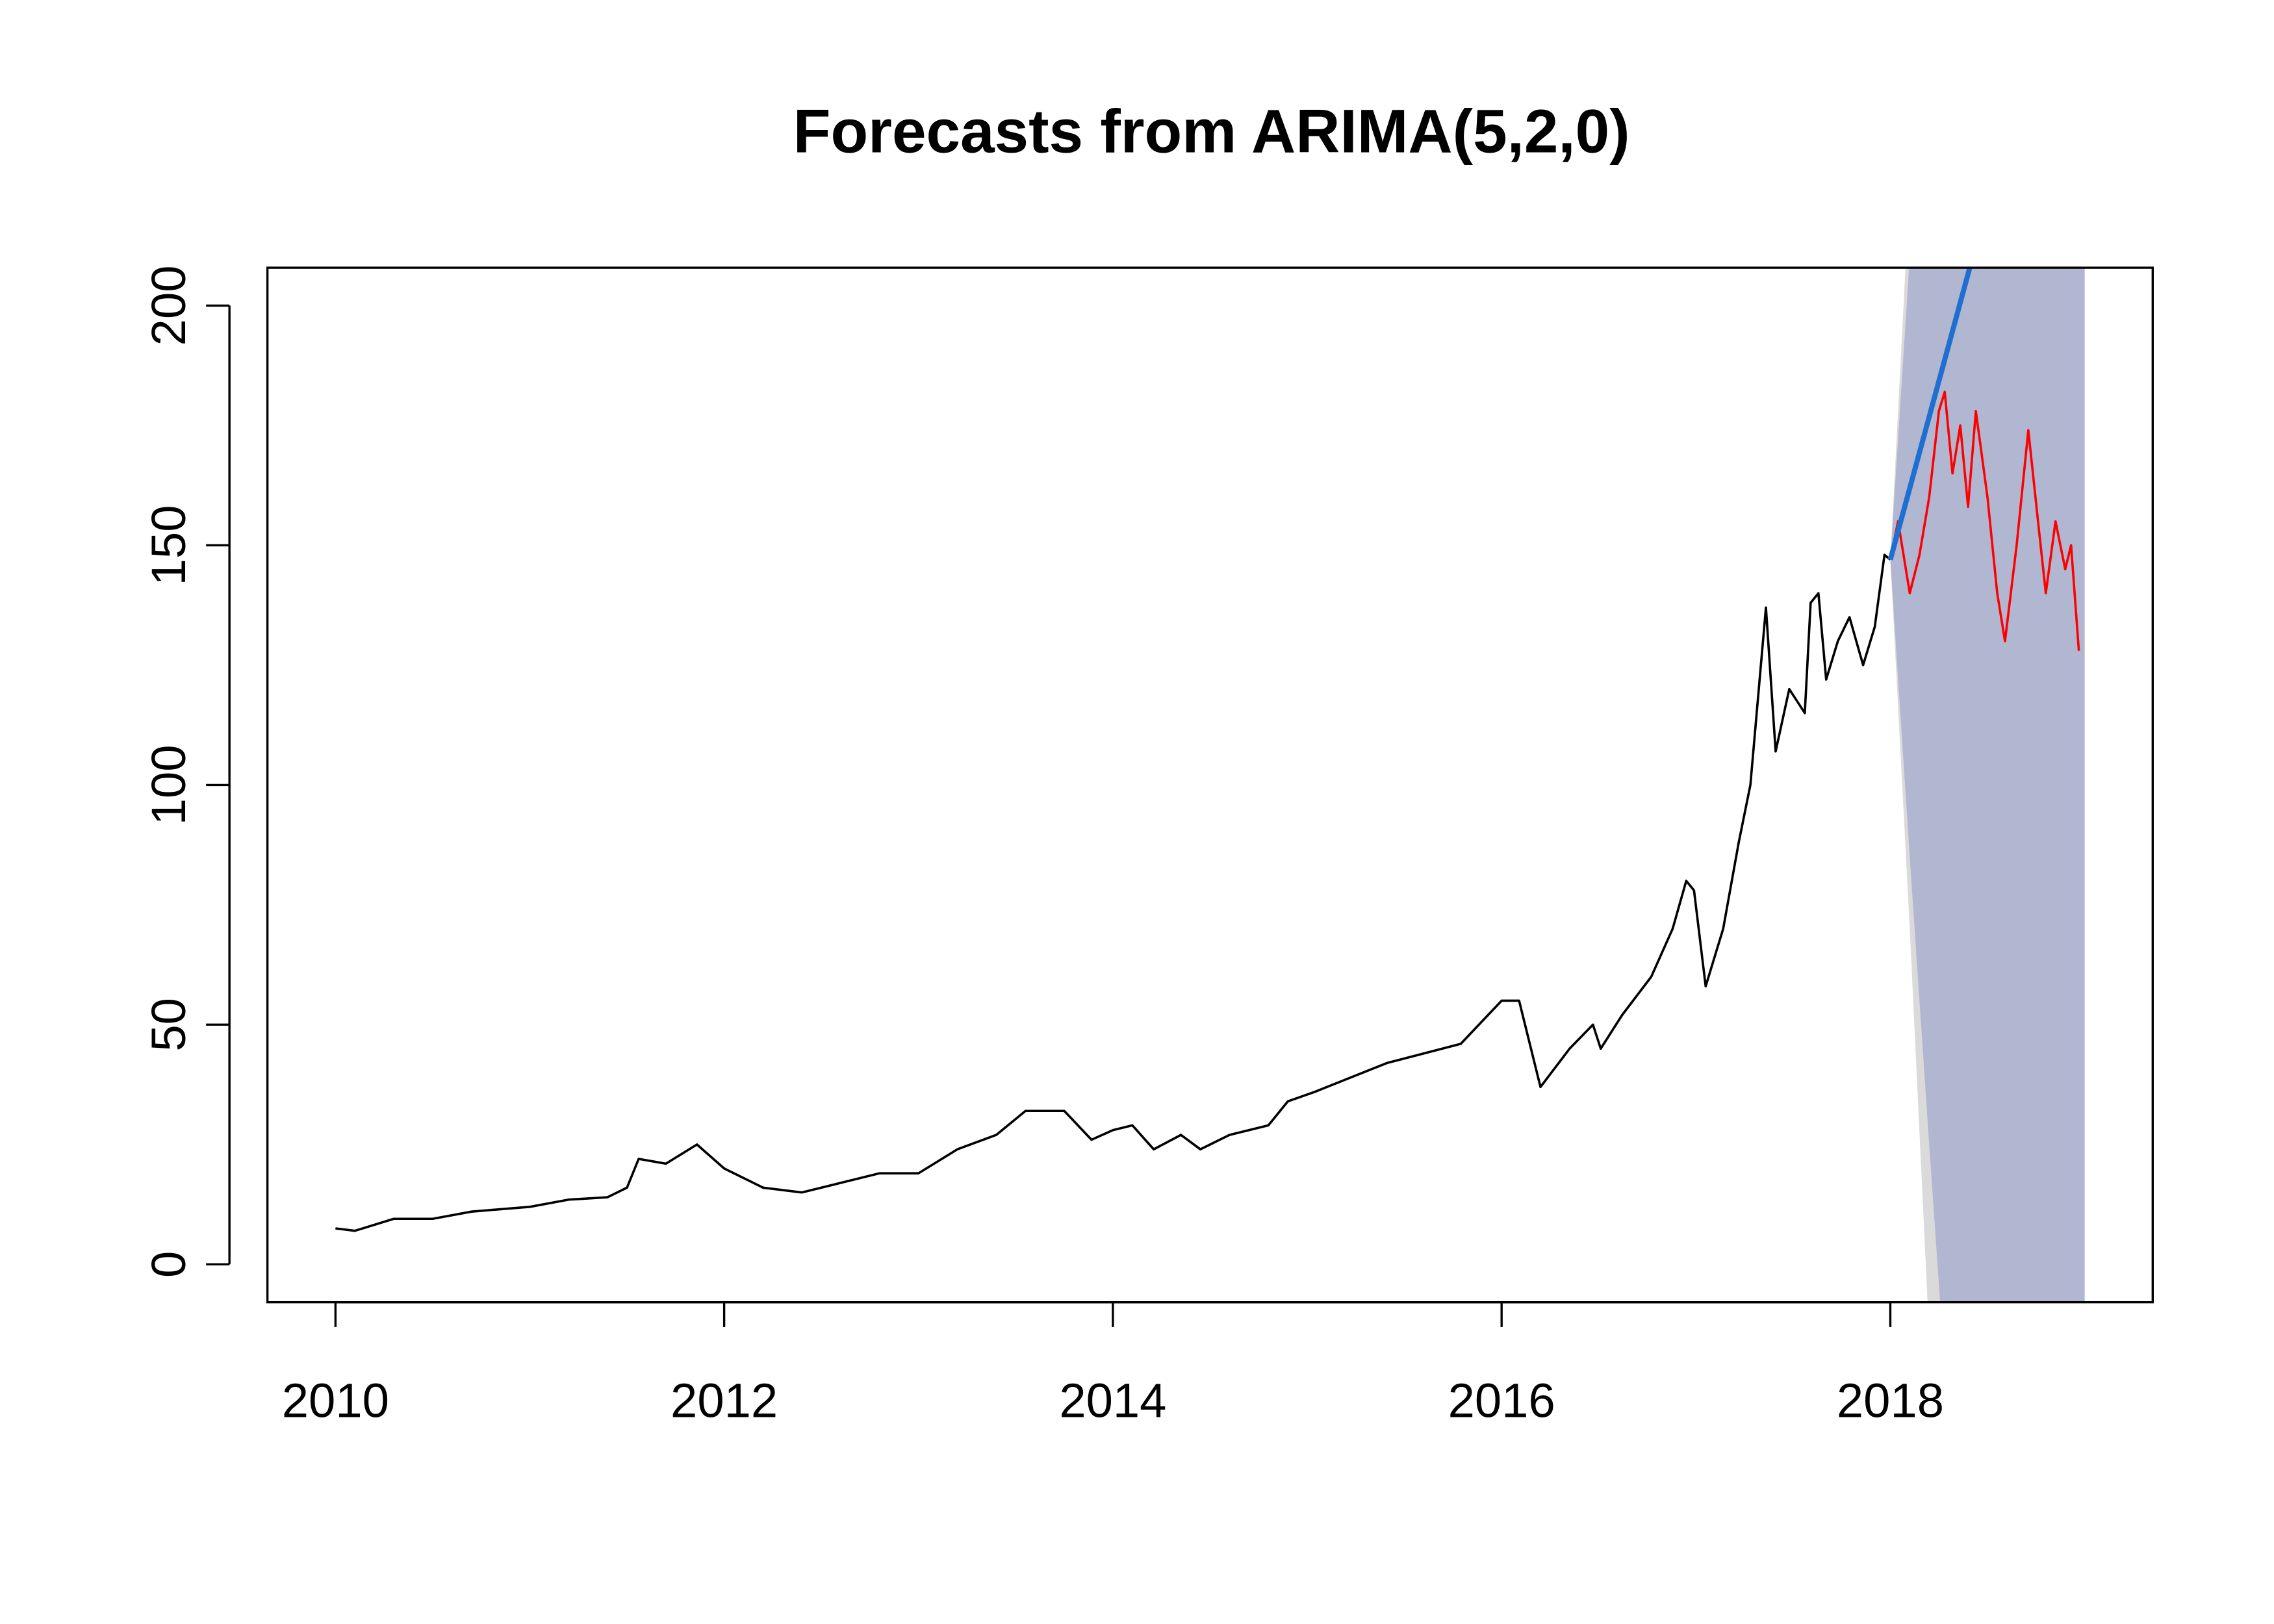 The image size is (2274, 1624). What do you see at coordinates (724, 1401) in the screenshot?
I see `x-tick-label: 2012` at bounding box center [724, 1401].